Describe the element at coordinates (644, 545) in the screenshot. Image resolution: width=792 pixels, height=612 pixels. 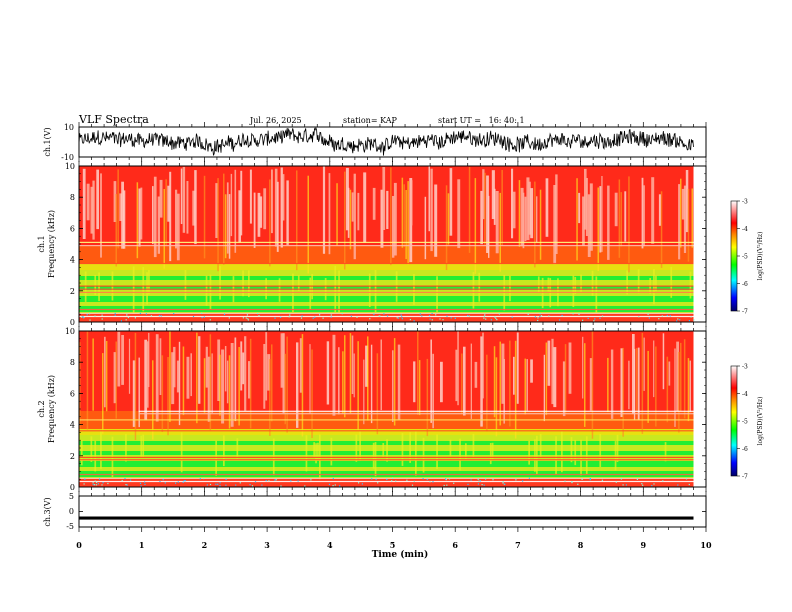
I see `time-tick-label: 9` at that location.